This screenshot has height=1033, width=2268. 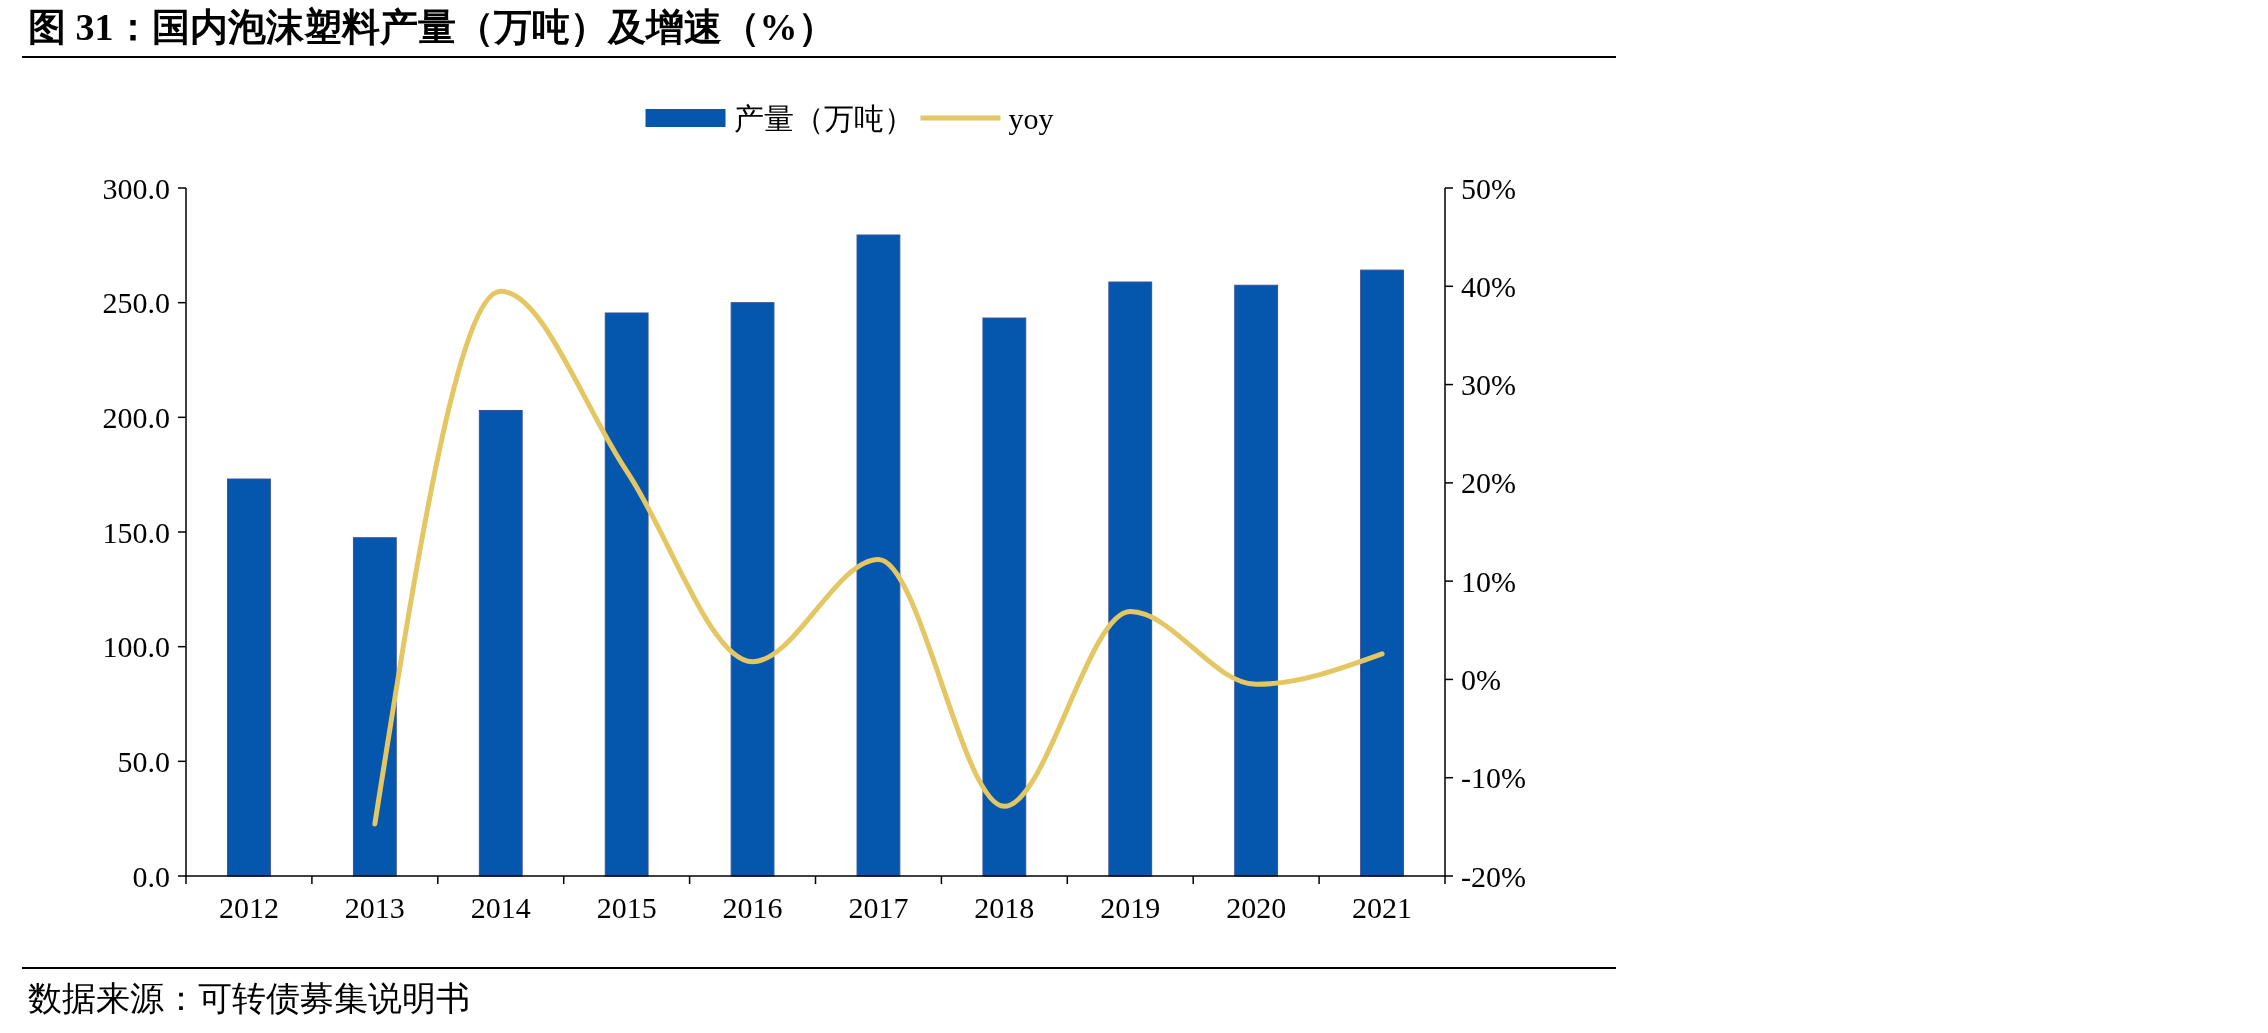 What do you see at coordinates (752, 907) in the screenshot?
I see `x-tick-label: 2016` at bounding box center [752, 907].